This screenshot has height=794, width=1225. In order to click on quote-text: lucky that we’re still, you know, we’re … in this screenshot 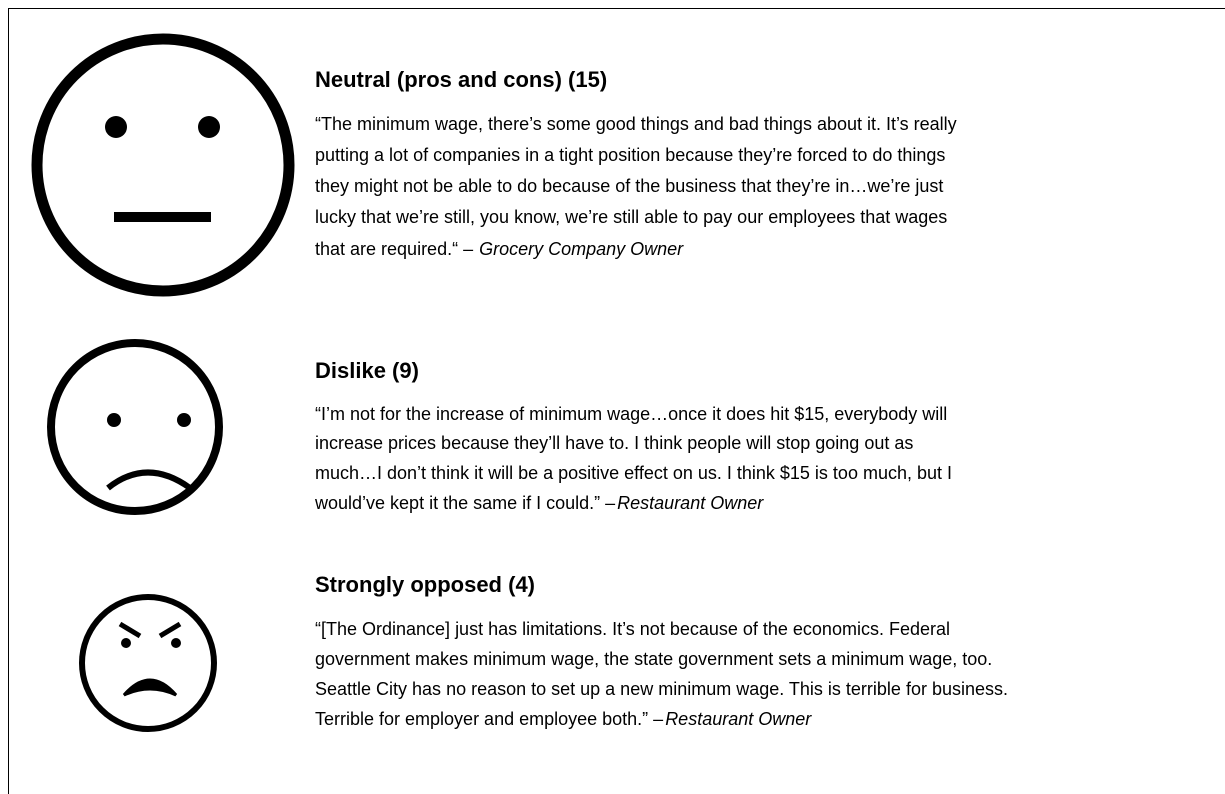, I will do `click(631, 217)`.